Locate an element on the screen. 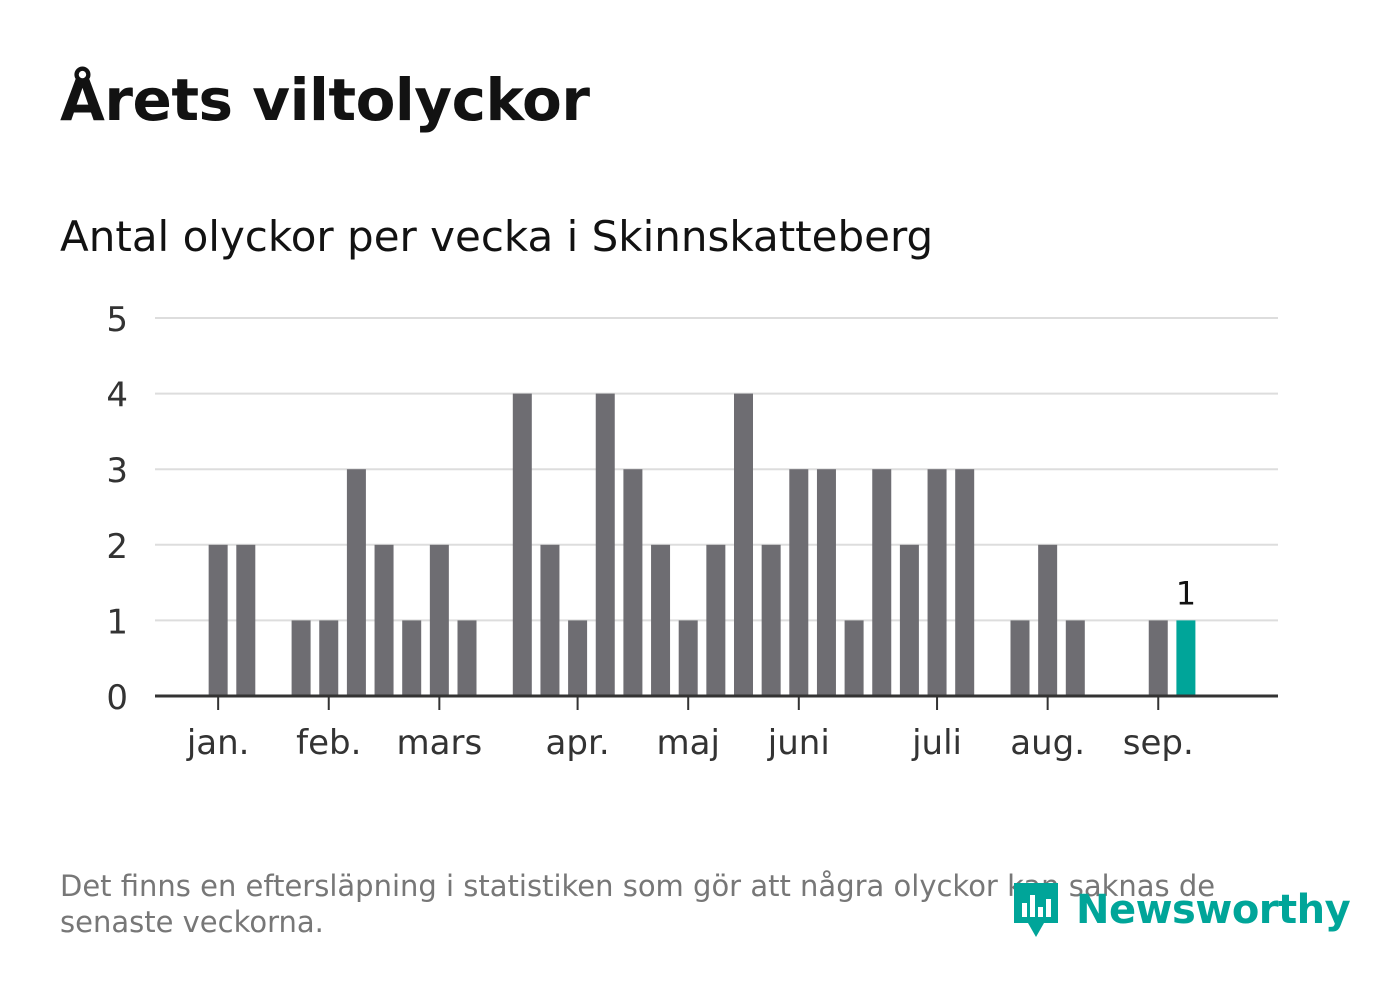 Image resolution: width=1382 pixels, height=999 pixels. y-tick-label: 1 is located at coordinates (117, 622).